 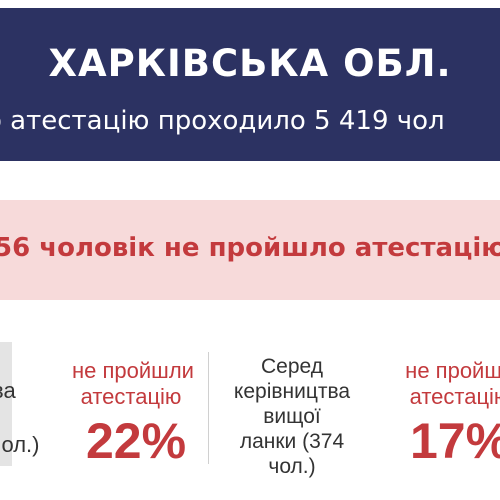 What do you see at coordinates (292, 391) in the screenshot?
I see `management-line2: керівництва` at bounding box center [292, 391].